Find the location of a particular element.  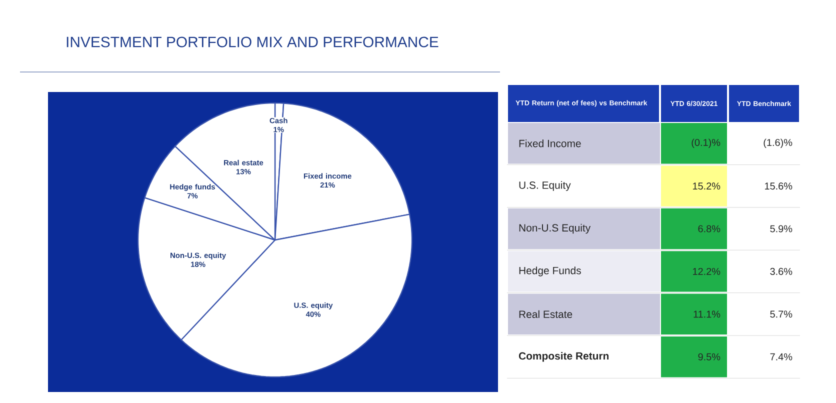

chart-title: INVESTMENT PORTFOLIO MIX AND PERFORMANCE is located at coordinates (252, 42).